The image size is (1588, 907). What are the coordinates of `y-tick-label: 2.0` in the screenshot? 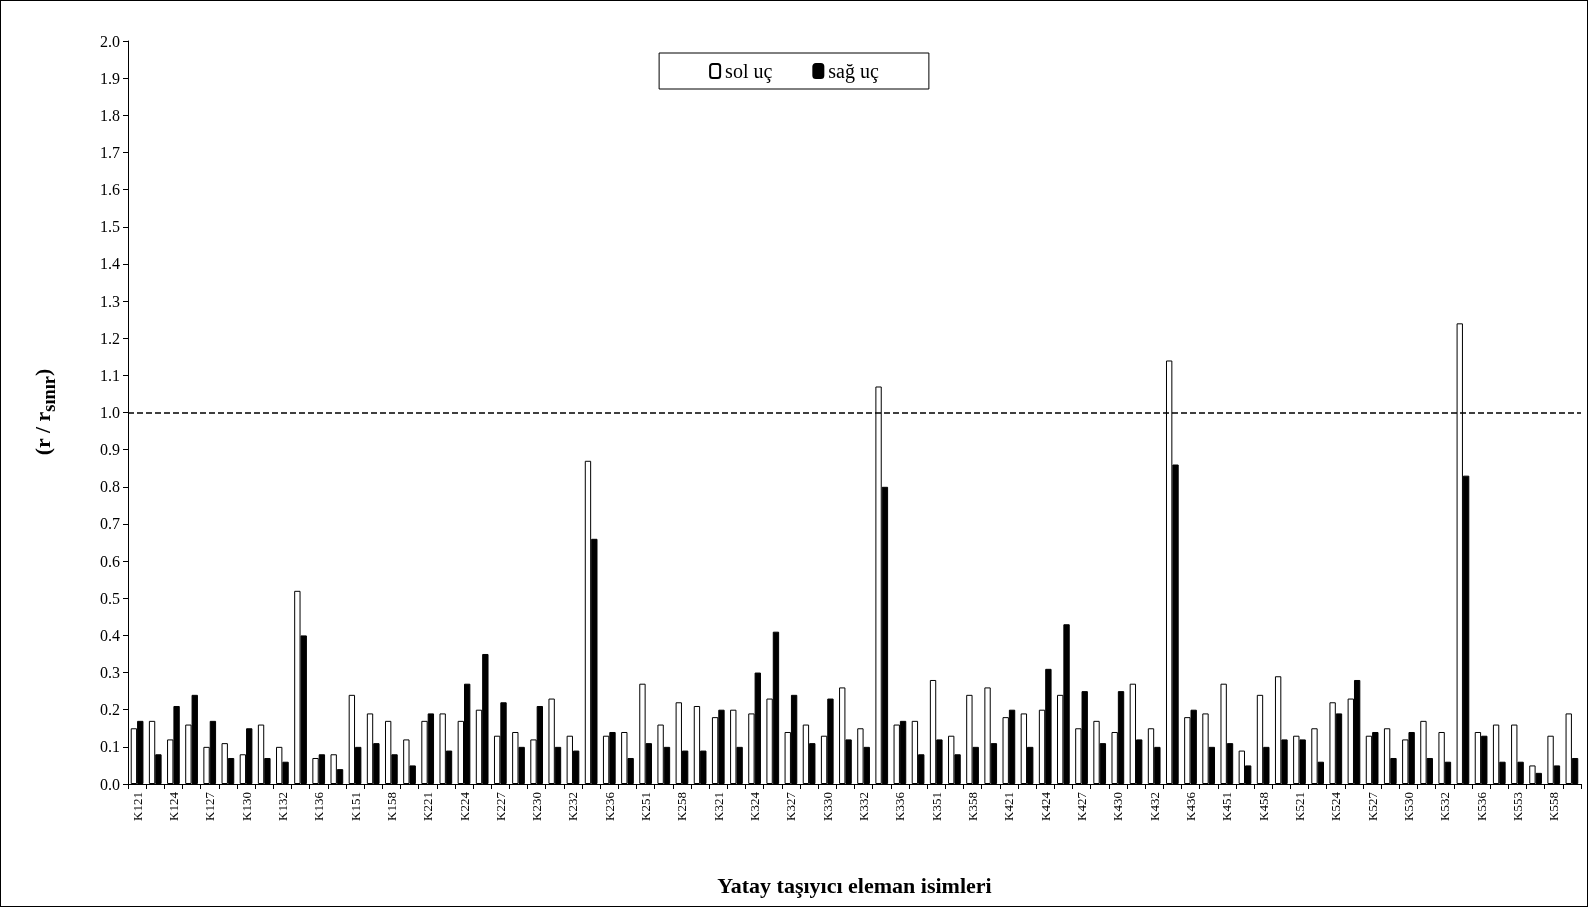 It's located at (110, 41).